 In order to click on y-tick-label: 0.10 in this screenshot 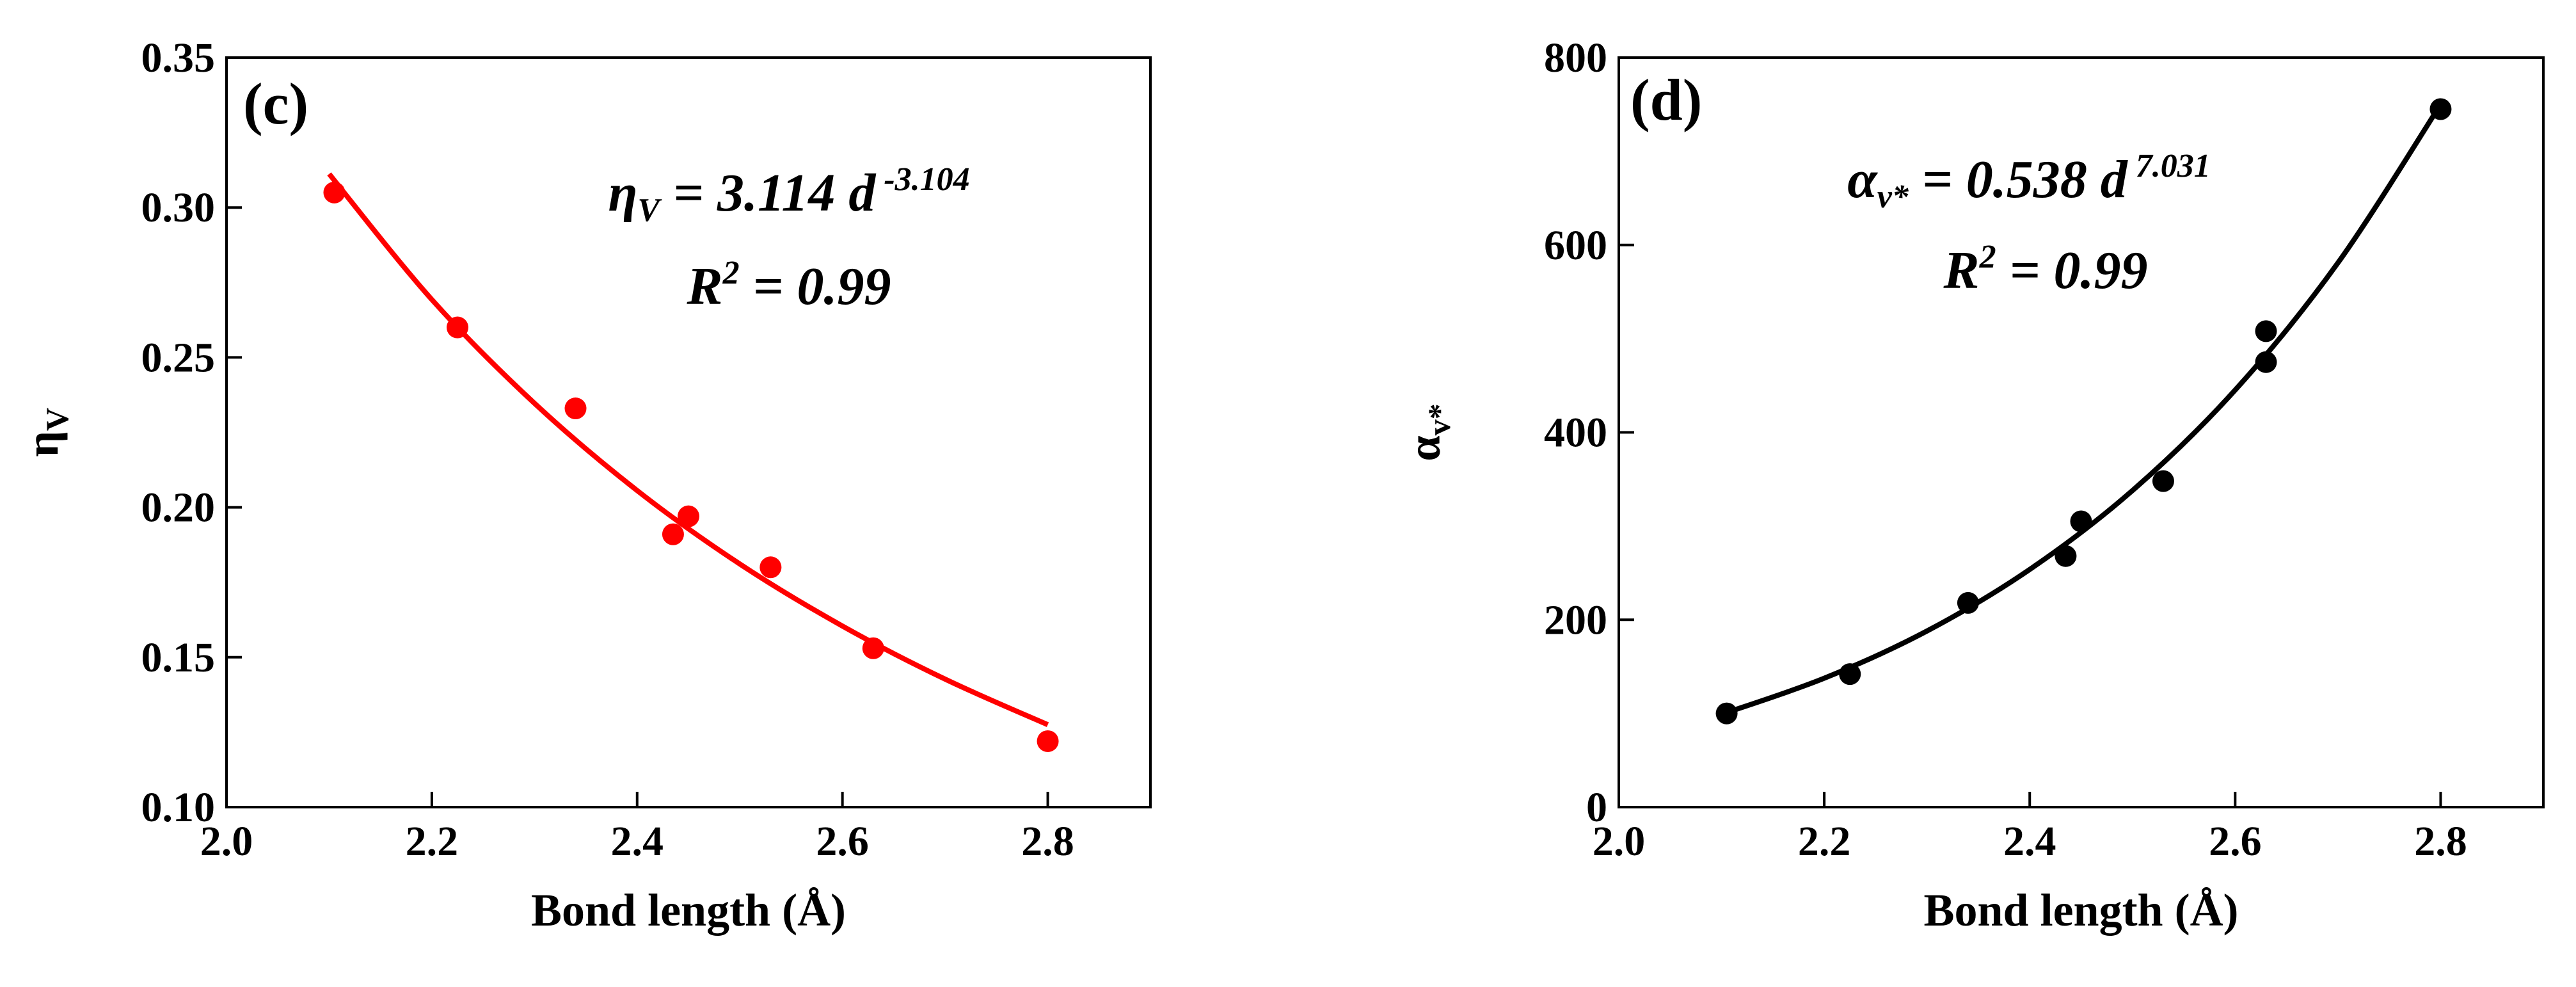, I will do `click(178, 807)`.